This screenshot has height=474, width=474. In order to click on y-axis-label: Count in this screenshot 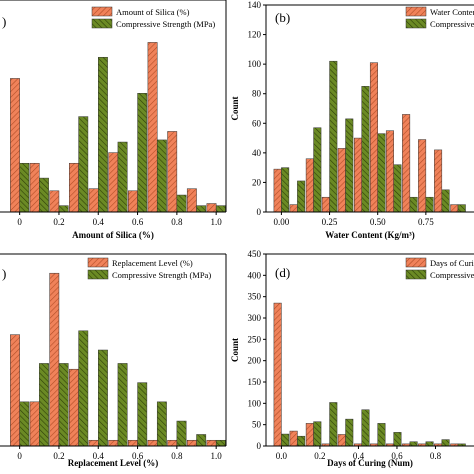, I will do `click(235, 350)`.